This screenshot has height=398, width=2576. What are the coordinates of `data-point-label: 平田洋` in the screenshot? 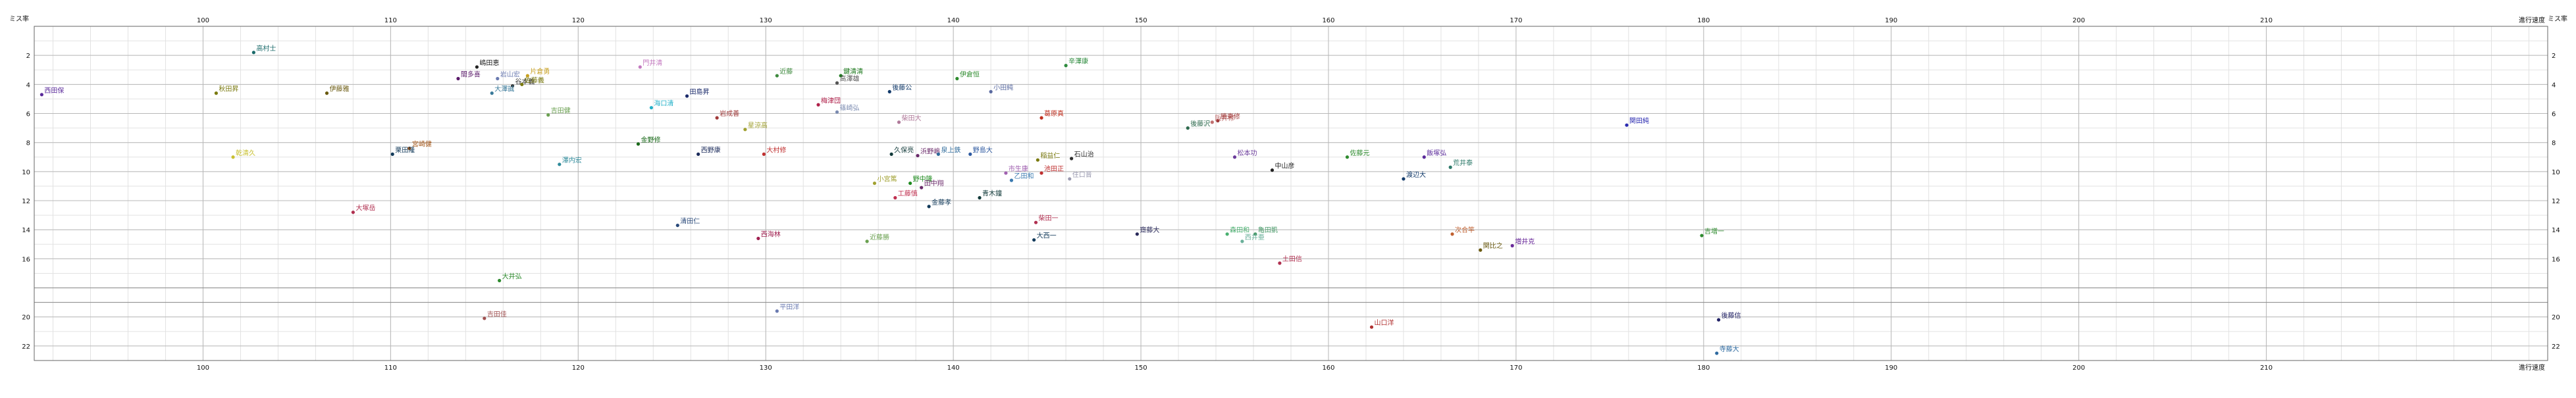 It's located at (789, 307).